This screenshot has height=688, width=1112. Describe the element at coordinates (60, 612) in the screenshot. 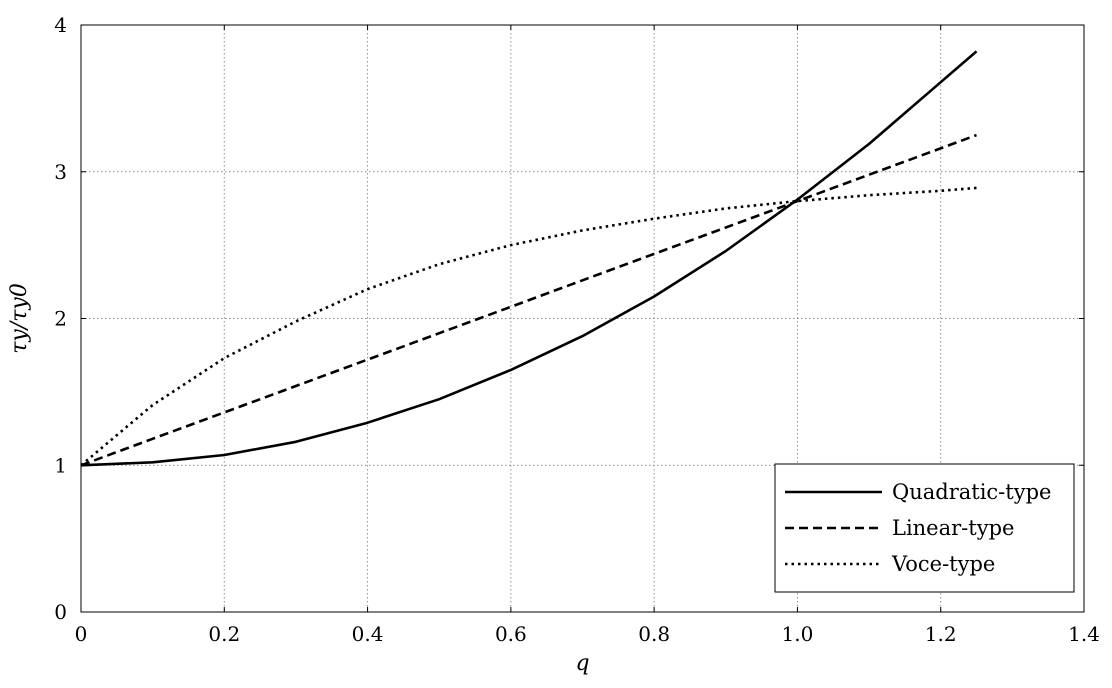

I see `y-tick-label: 0` at that location.